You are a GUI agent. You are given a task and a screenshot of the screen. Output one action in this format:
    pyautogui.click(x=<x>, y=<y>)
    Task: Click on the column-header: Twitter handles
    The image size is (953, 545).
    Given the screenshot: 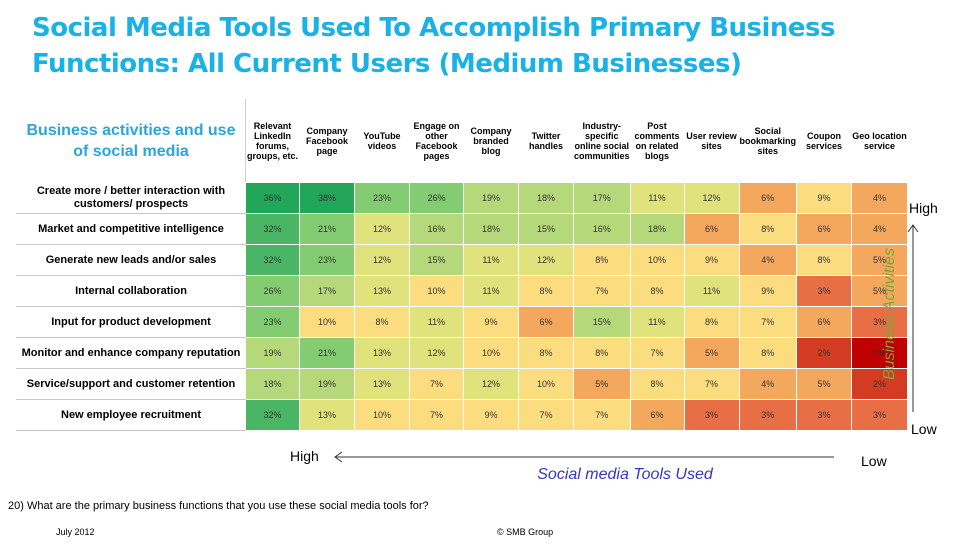 What is the action you would take?
    pyautogui.click(x=546, y=141)
    